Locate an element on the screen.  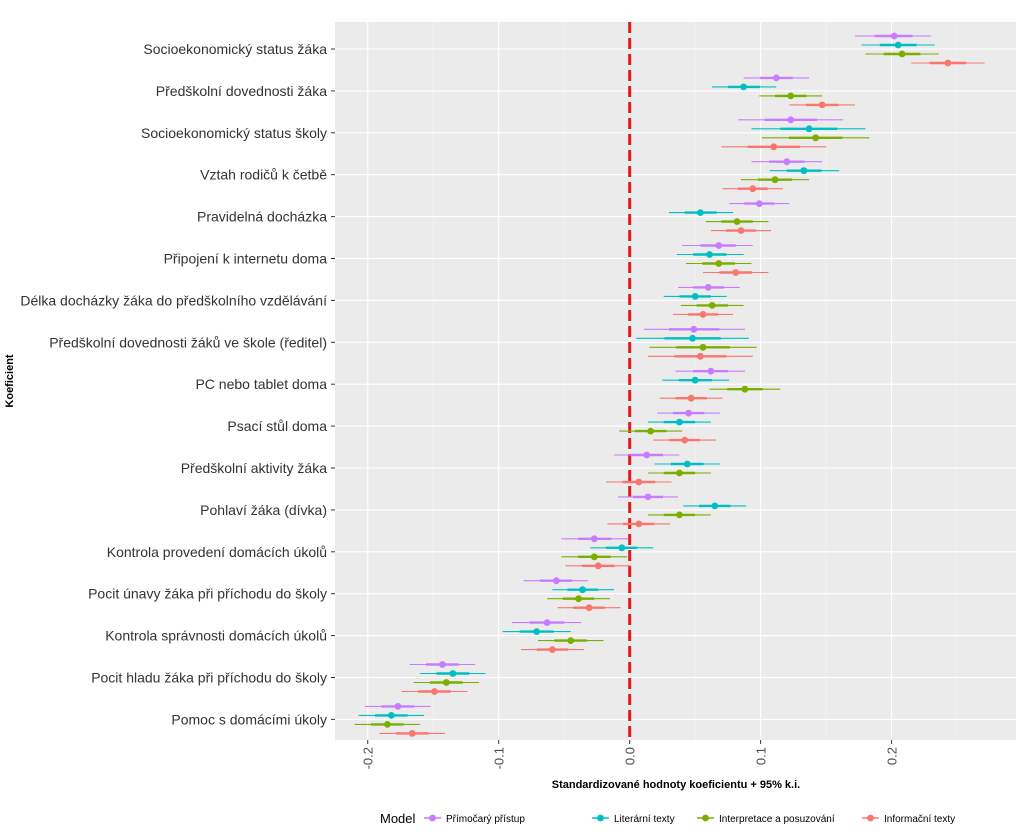
legend-label: Přímočarý přístup is located at coordinates (485, 819).